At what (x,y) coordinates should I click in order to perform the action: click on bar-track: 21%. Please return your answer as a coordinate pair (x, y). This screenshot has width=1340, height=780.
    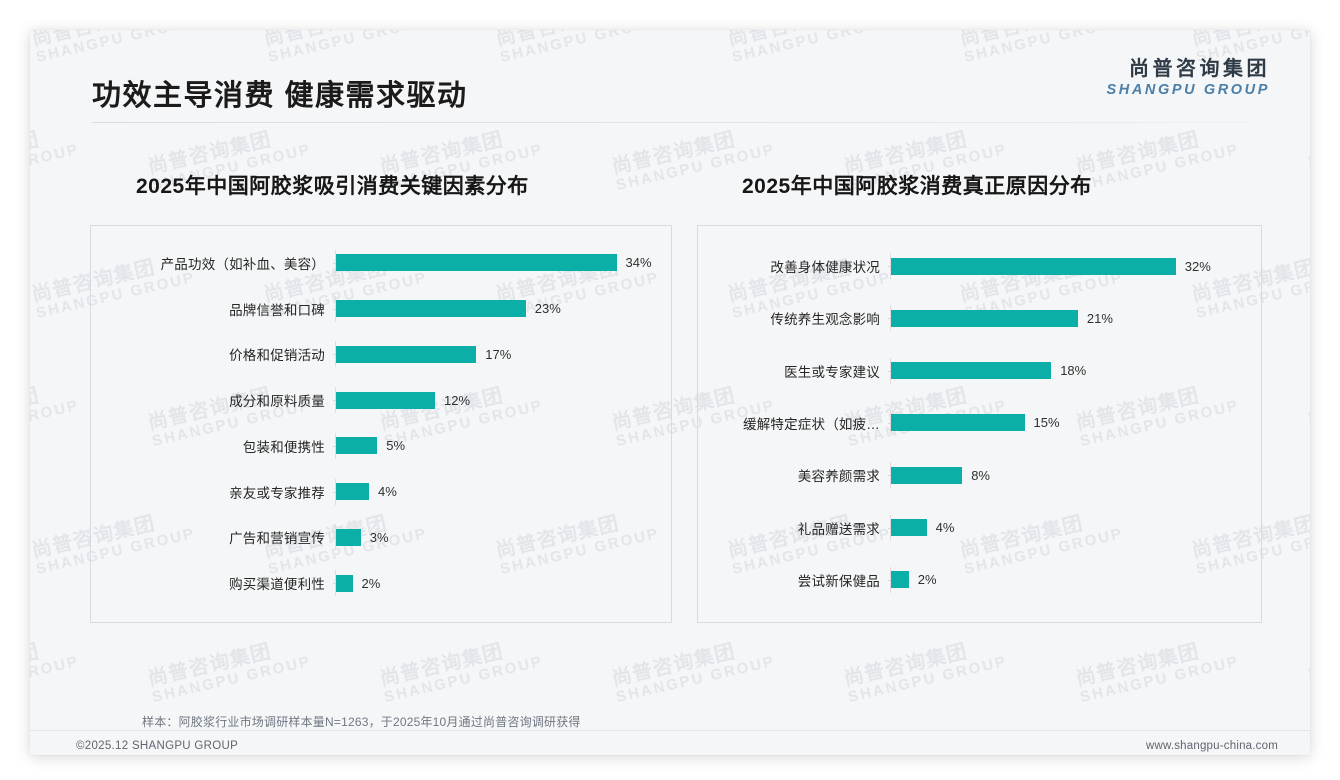
    Looking at the image, I should click on (1074, 318).